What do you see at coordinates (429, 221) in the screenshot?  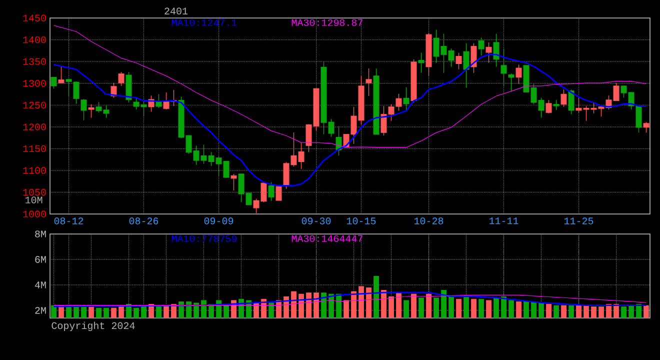 I see `x-tick-label: 10-28` at bounding box center [429, 221].